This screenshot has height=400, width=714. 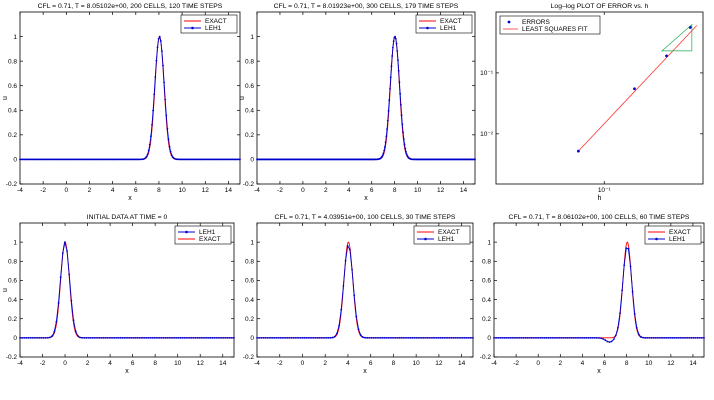 What do you see at coordinates (12, 110) in the screenshot?
I see `y-tick-label: 0.4` at bounding box center [12, 110].